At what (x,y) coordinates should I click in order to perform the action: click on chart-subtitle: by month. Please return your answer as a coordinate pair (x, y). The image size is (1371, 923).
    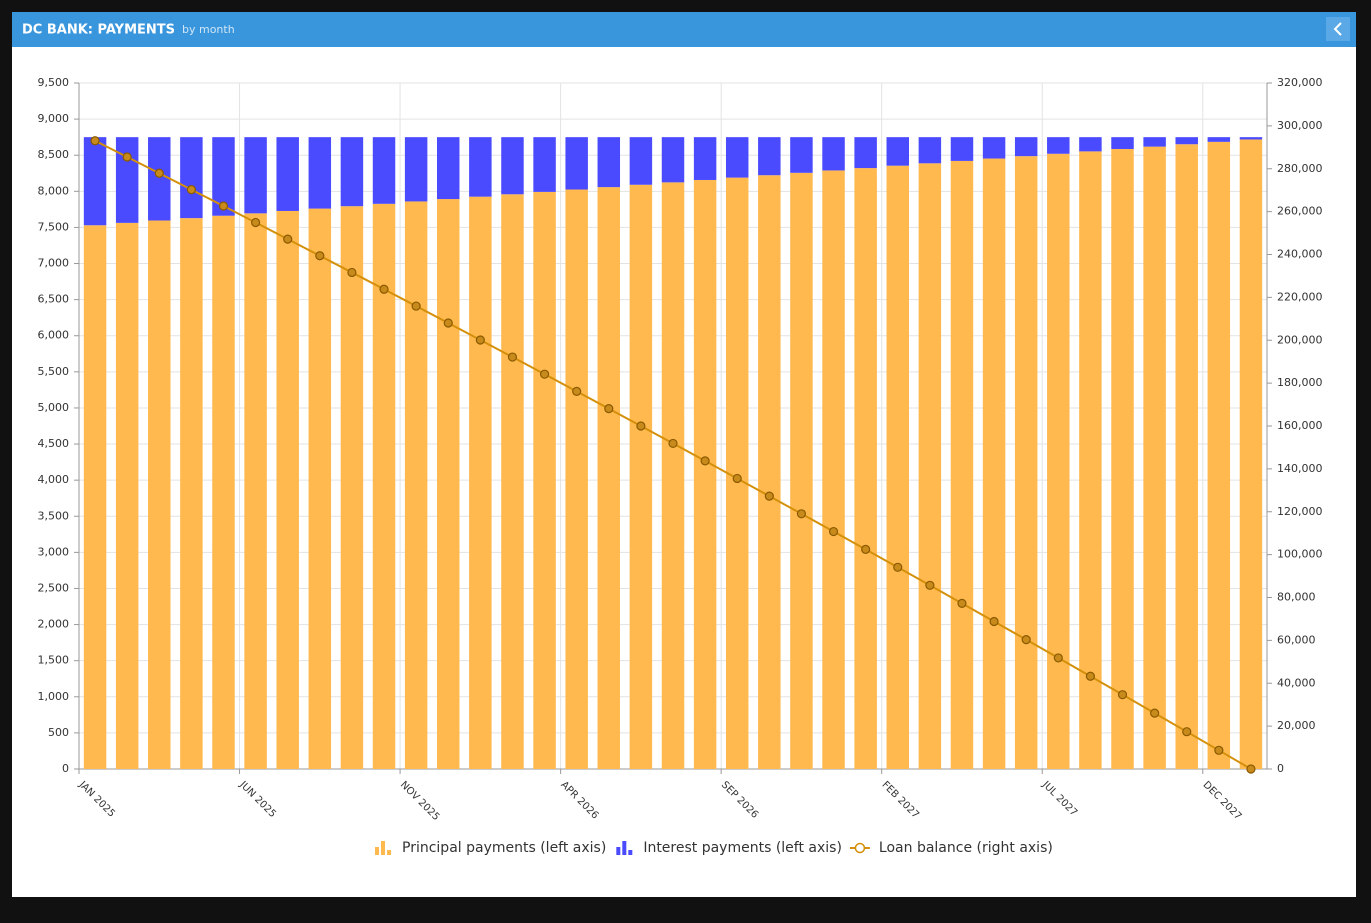
    Looking at the image, I should click on (208, 29).